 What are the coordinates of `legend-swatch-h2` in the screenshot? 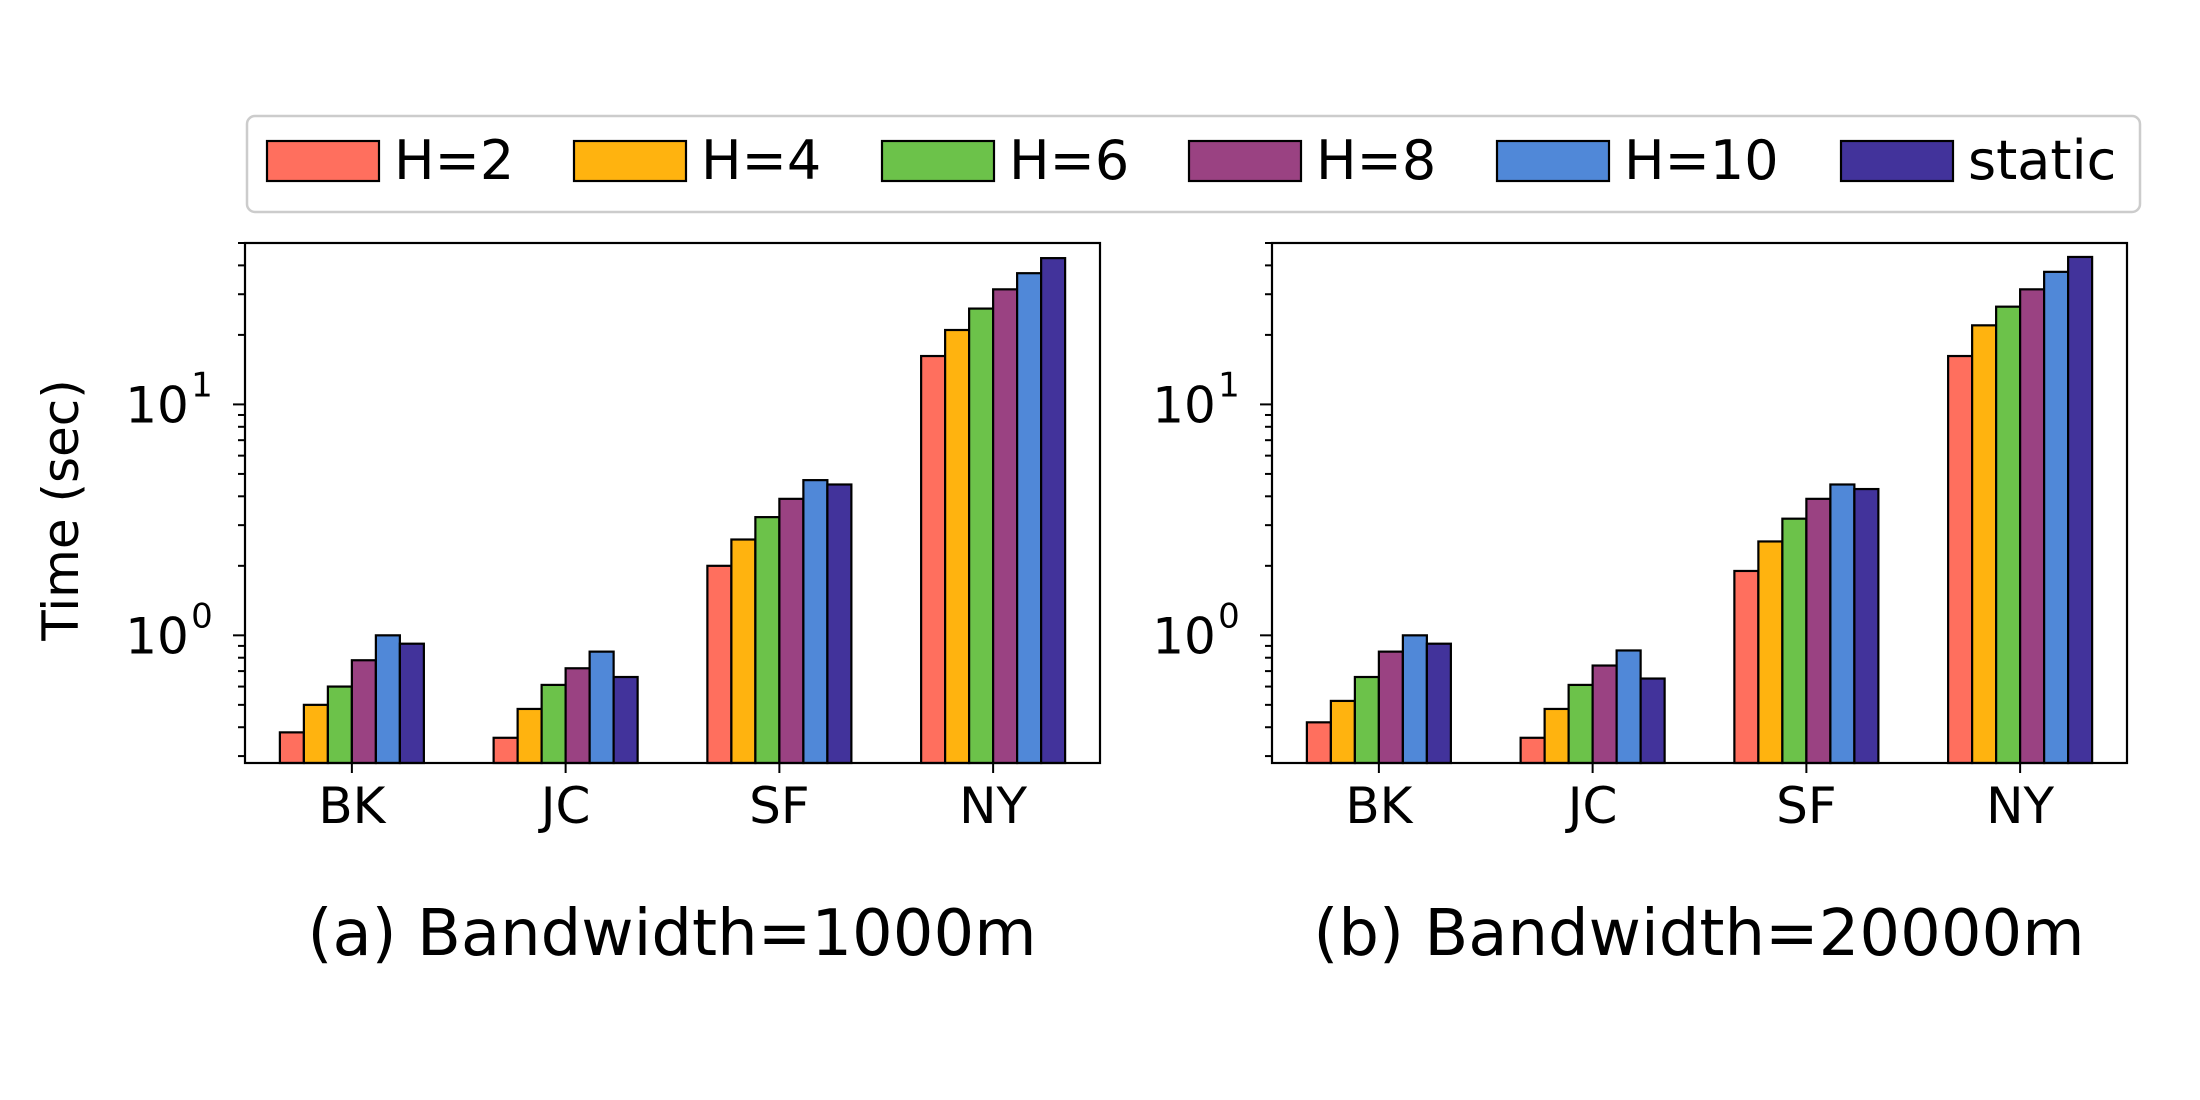 It's located at (323, 161).